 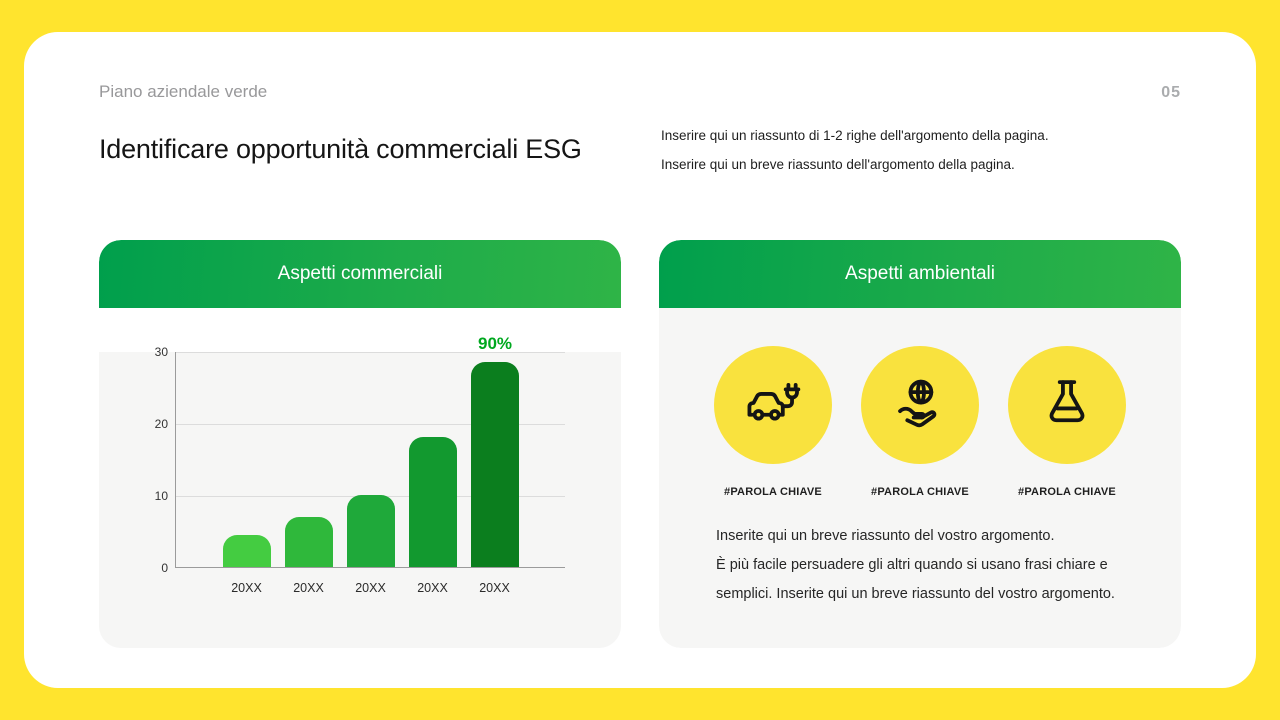 I want to click on y-axis-tick-label: 20, so click(x=161, y=424).